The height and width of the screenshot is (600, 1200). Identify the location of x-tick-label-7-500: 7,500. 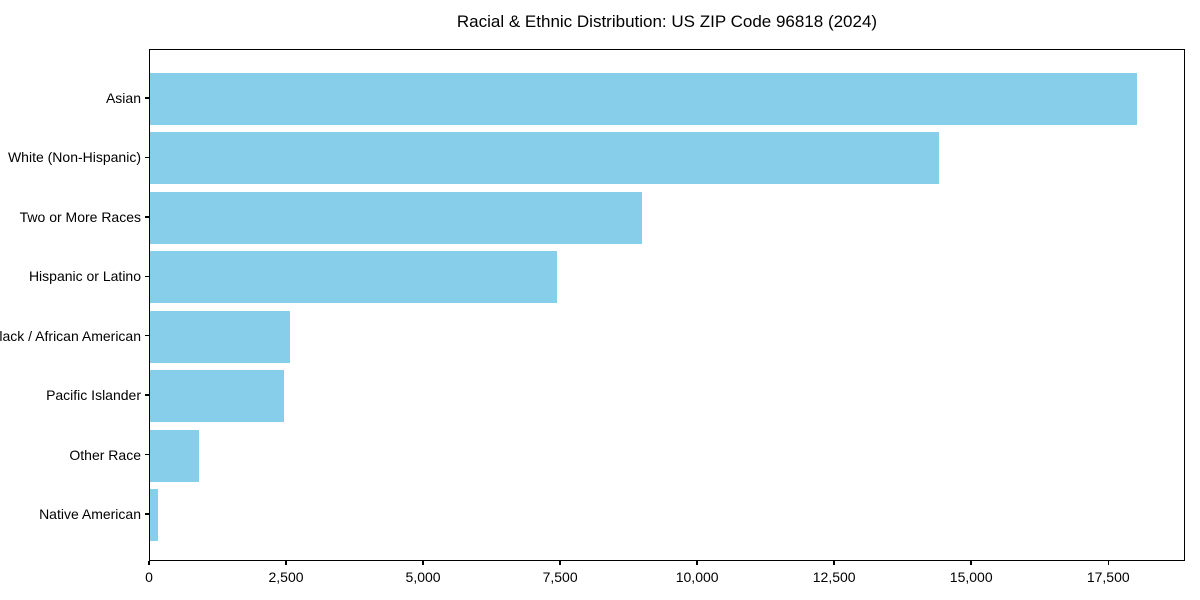
(560, 577).